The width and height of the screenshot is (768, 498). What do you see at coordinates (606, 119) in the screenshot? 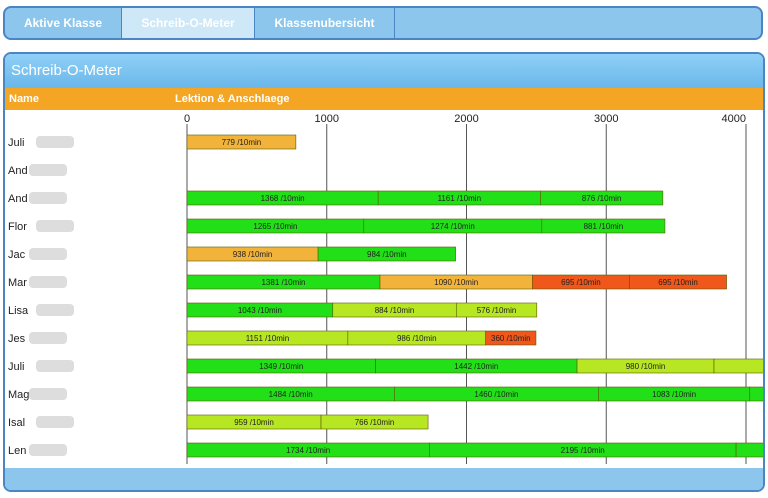
I see `tick-label-3000: 3000` at bounding box center [606, 119].